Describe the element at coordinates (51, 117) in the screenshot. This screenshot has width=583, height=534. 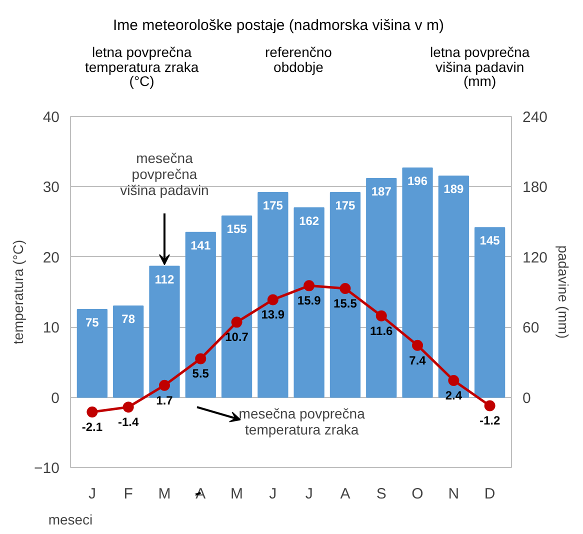
I see `y-tick-label: 40` at that location.